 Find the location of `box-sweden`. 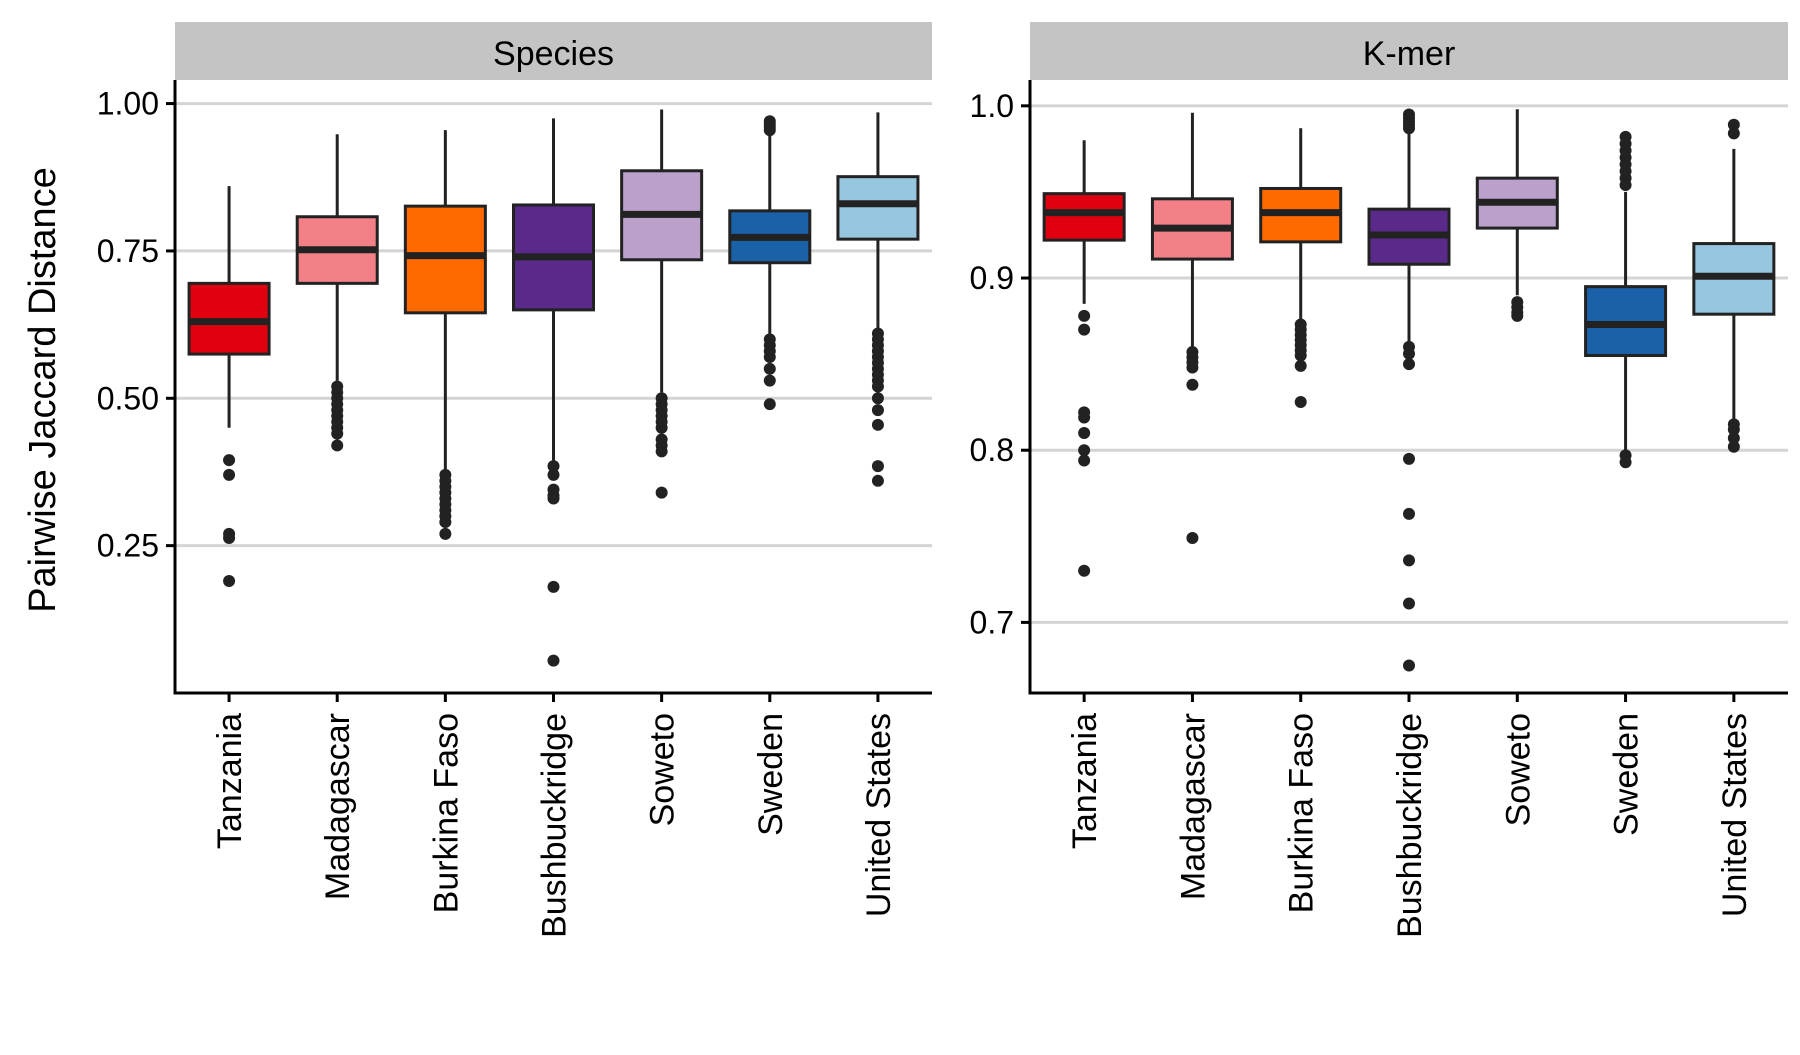

box-sweden is located at coordinates (770, 263).